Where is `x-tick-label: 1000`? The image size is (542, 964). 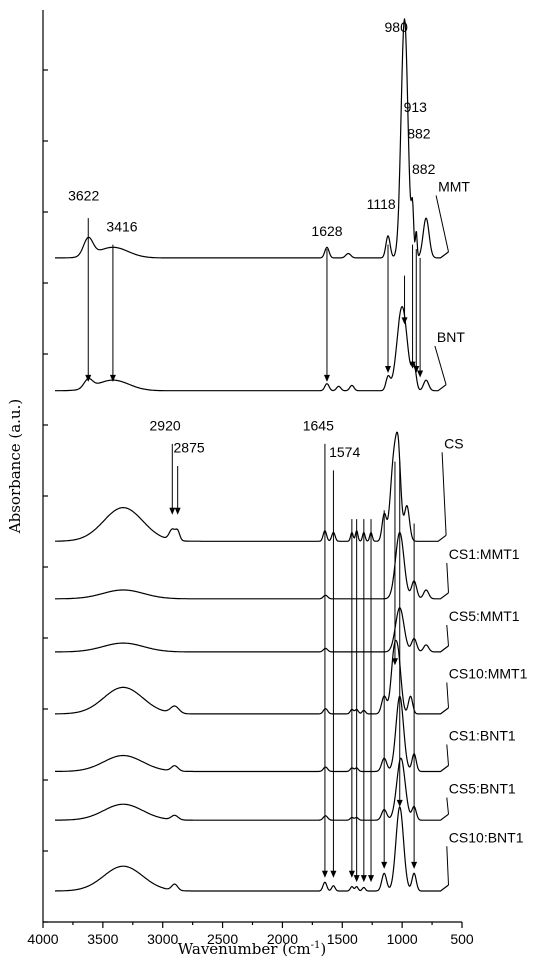 x-tick-label: 1000 is located at coordinates (402, 939).